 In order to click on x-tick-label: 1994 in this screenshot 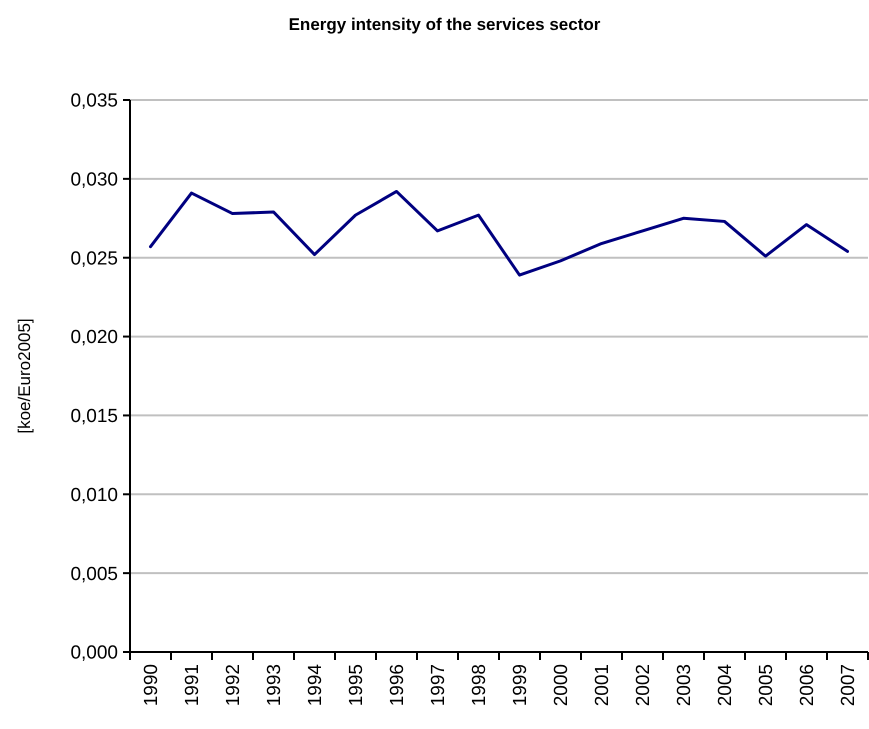, I will do `click(315, 685)`.